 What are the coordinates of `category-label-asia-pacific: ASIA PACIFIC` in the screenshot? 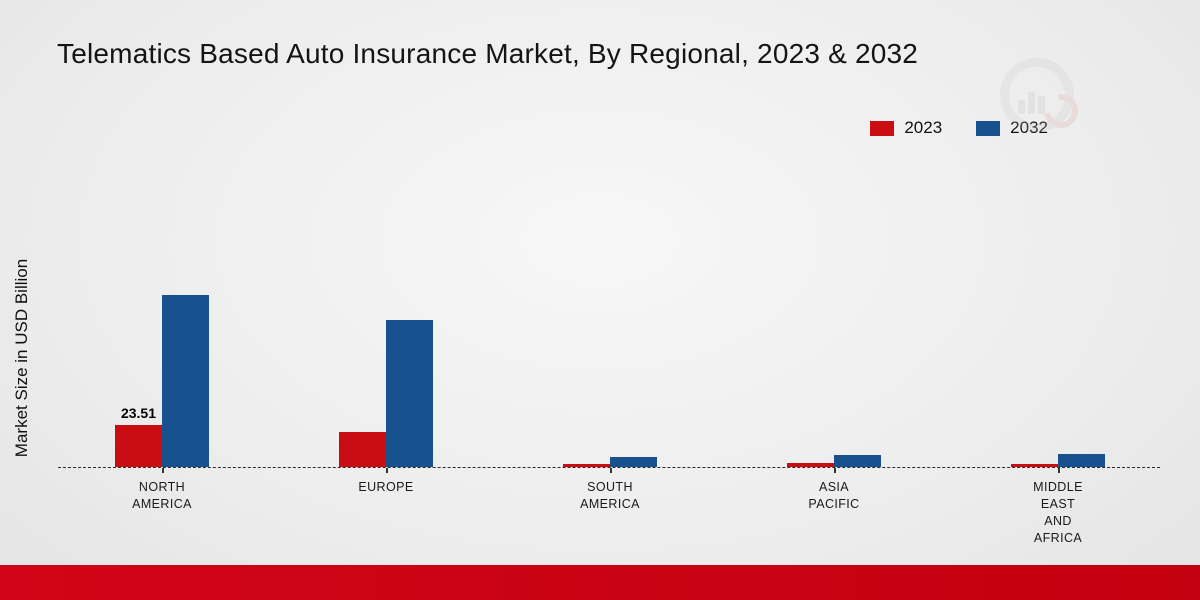 It's located at (834, 495).